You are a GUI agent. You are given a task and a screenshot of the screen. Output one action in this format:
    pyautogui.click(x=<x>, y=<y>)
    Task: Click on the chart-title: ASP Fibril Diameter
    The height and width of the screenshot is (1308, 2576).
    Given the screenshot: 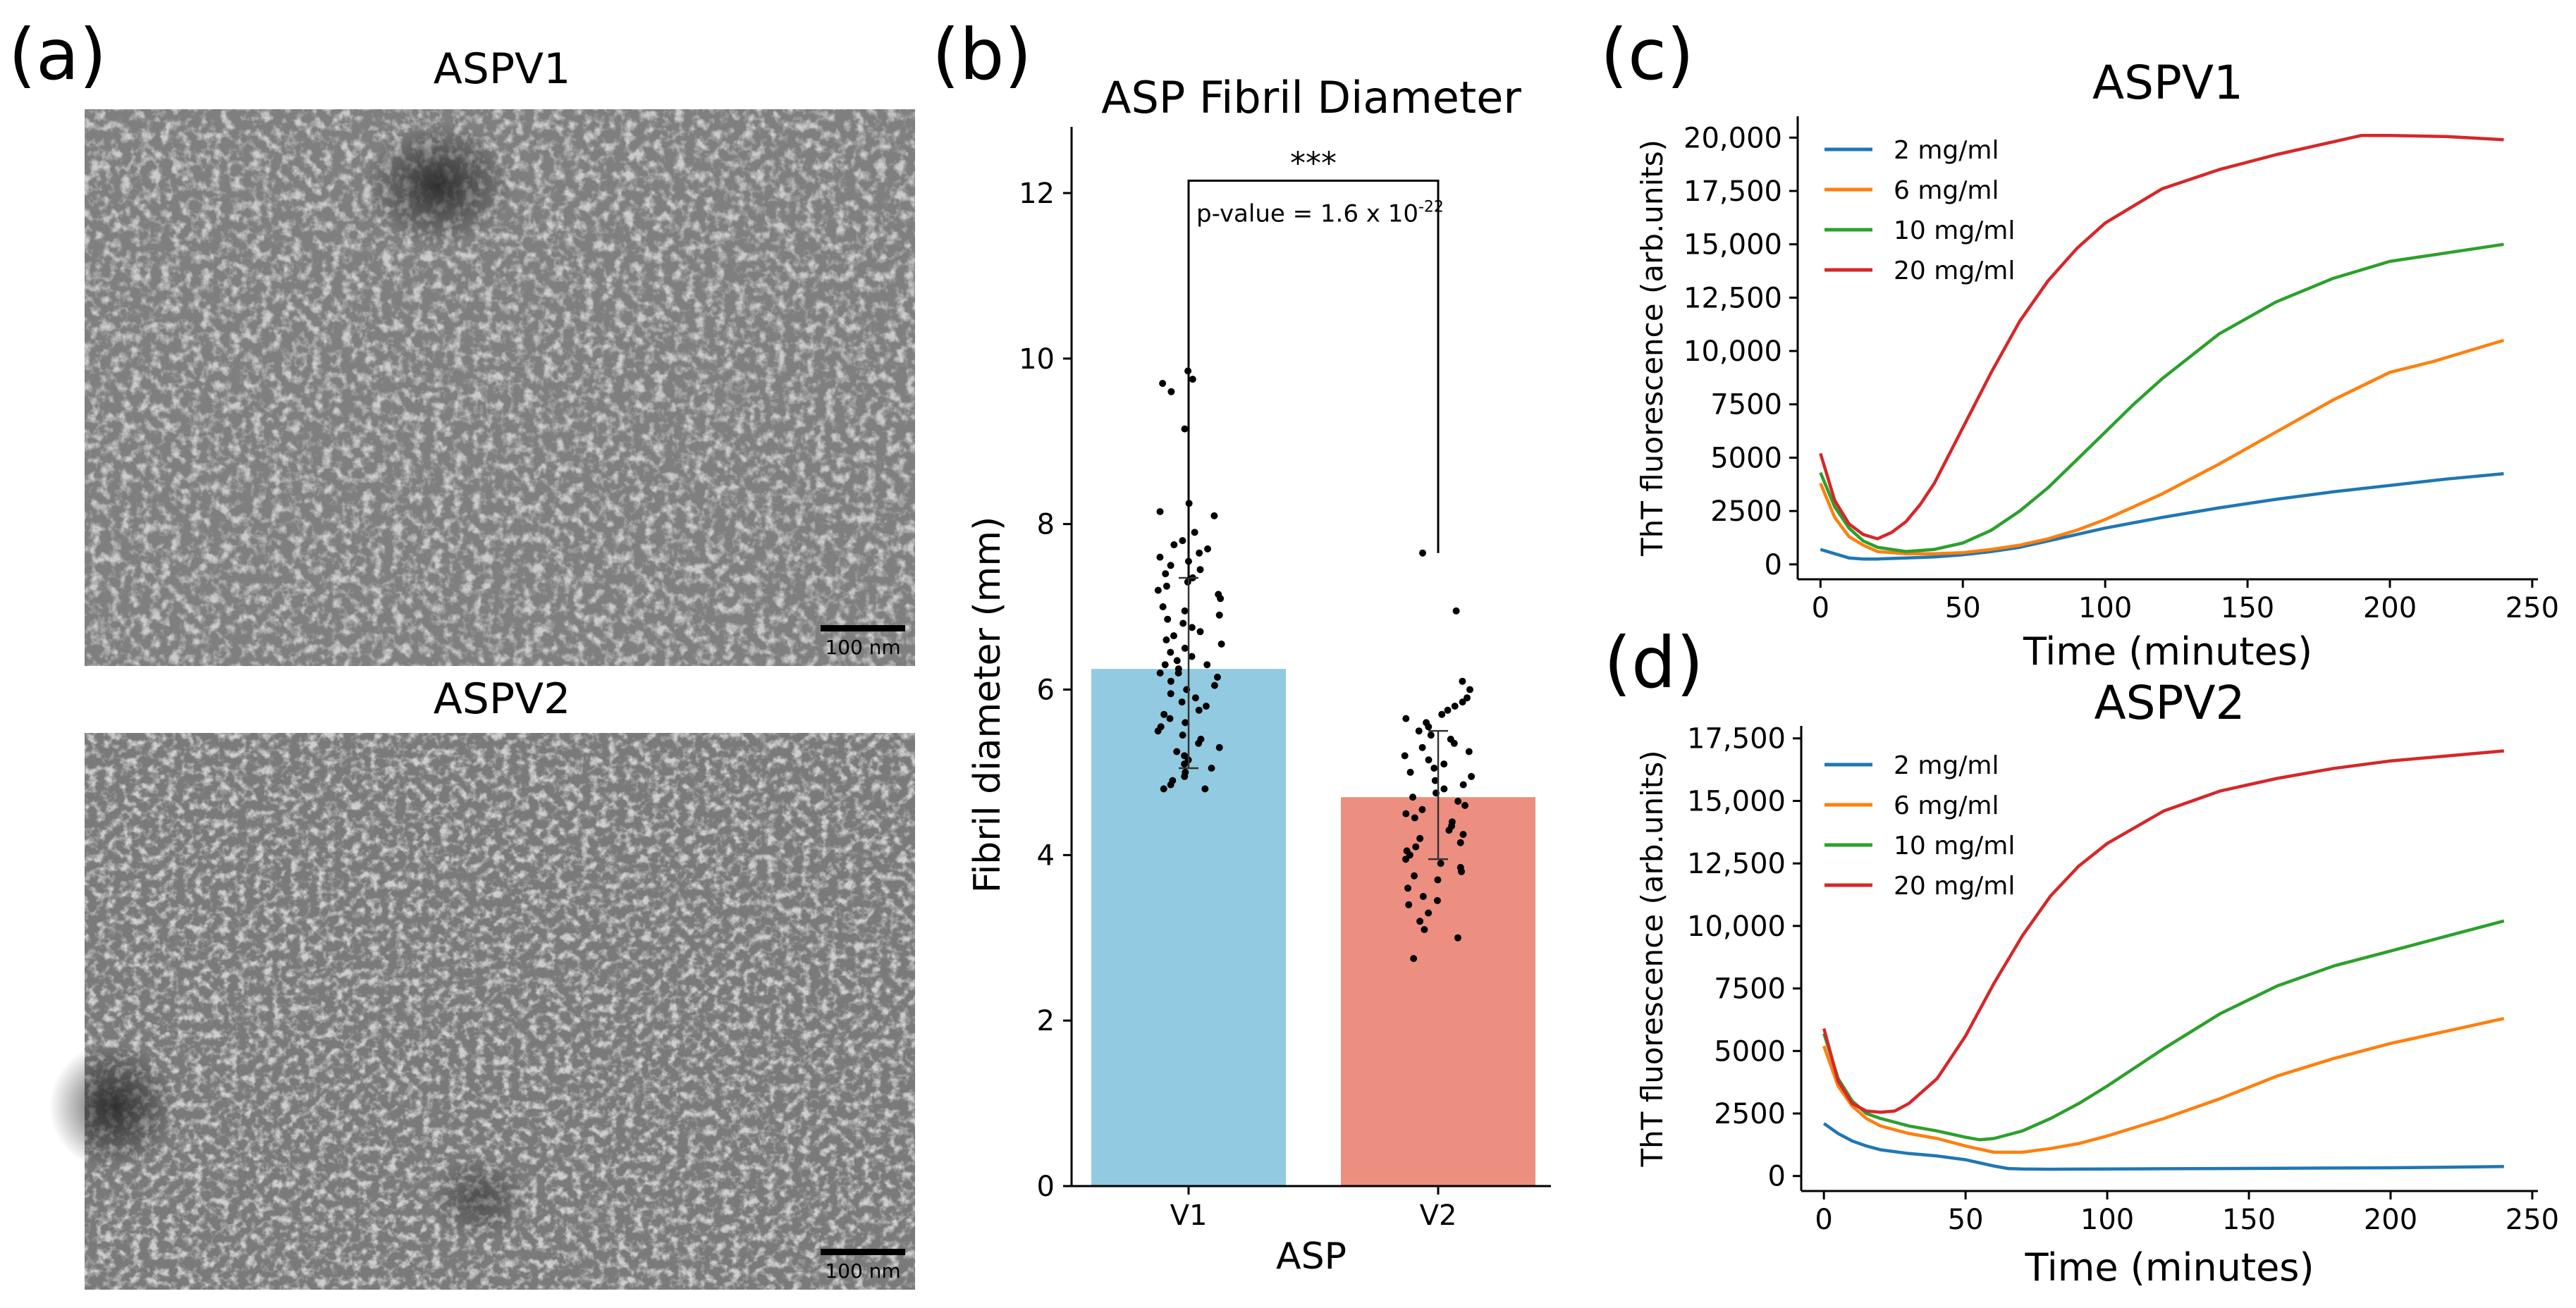 What is the action you would take?
    pyautogui.click(x=1311, y=98)
    